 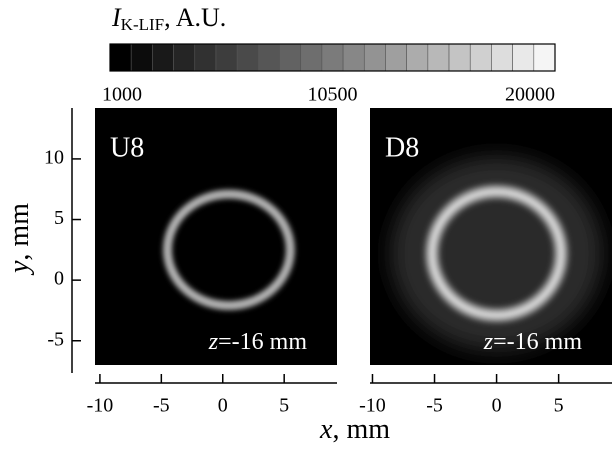 What do you see at coordinates (19, 232) in the screenshot?
I see `y-unit: , mm` at bounding box center [19, 232].